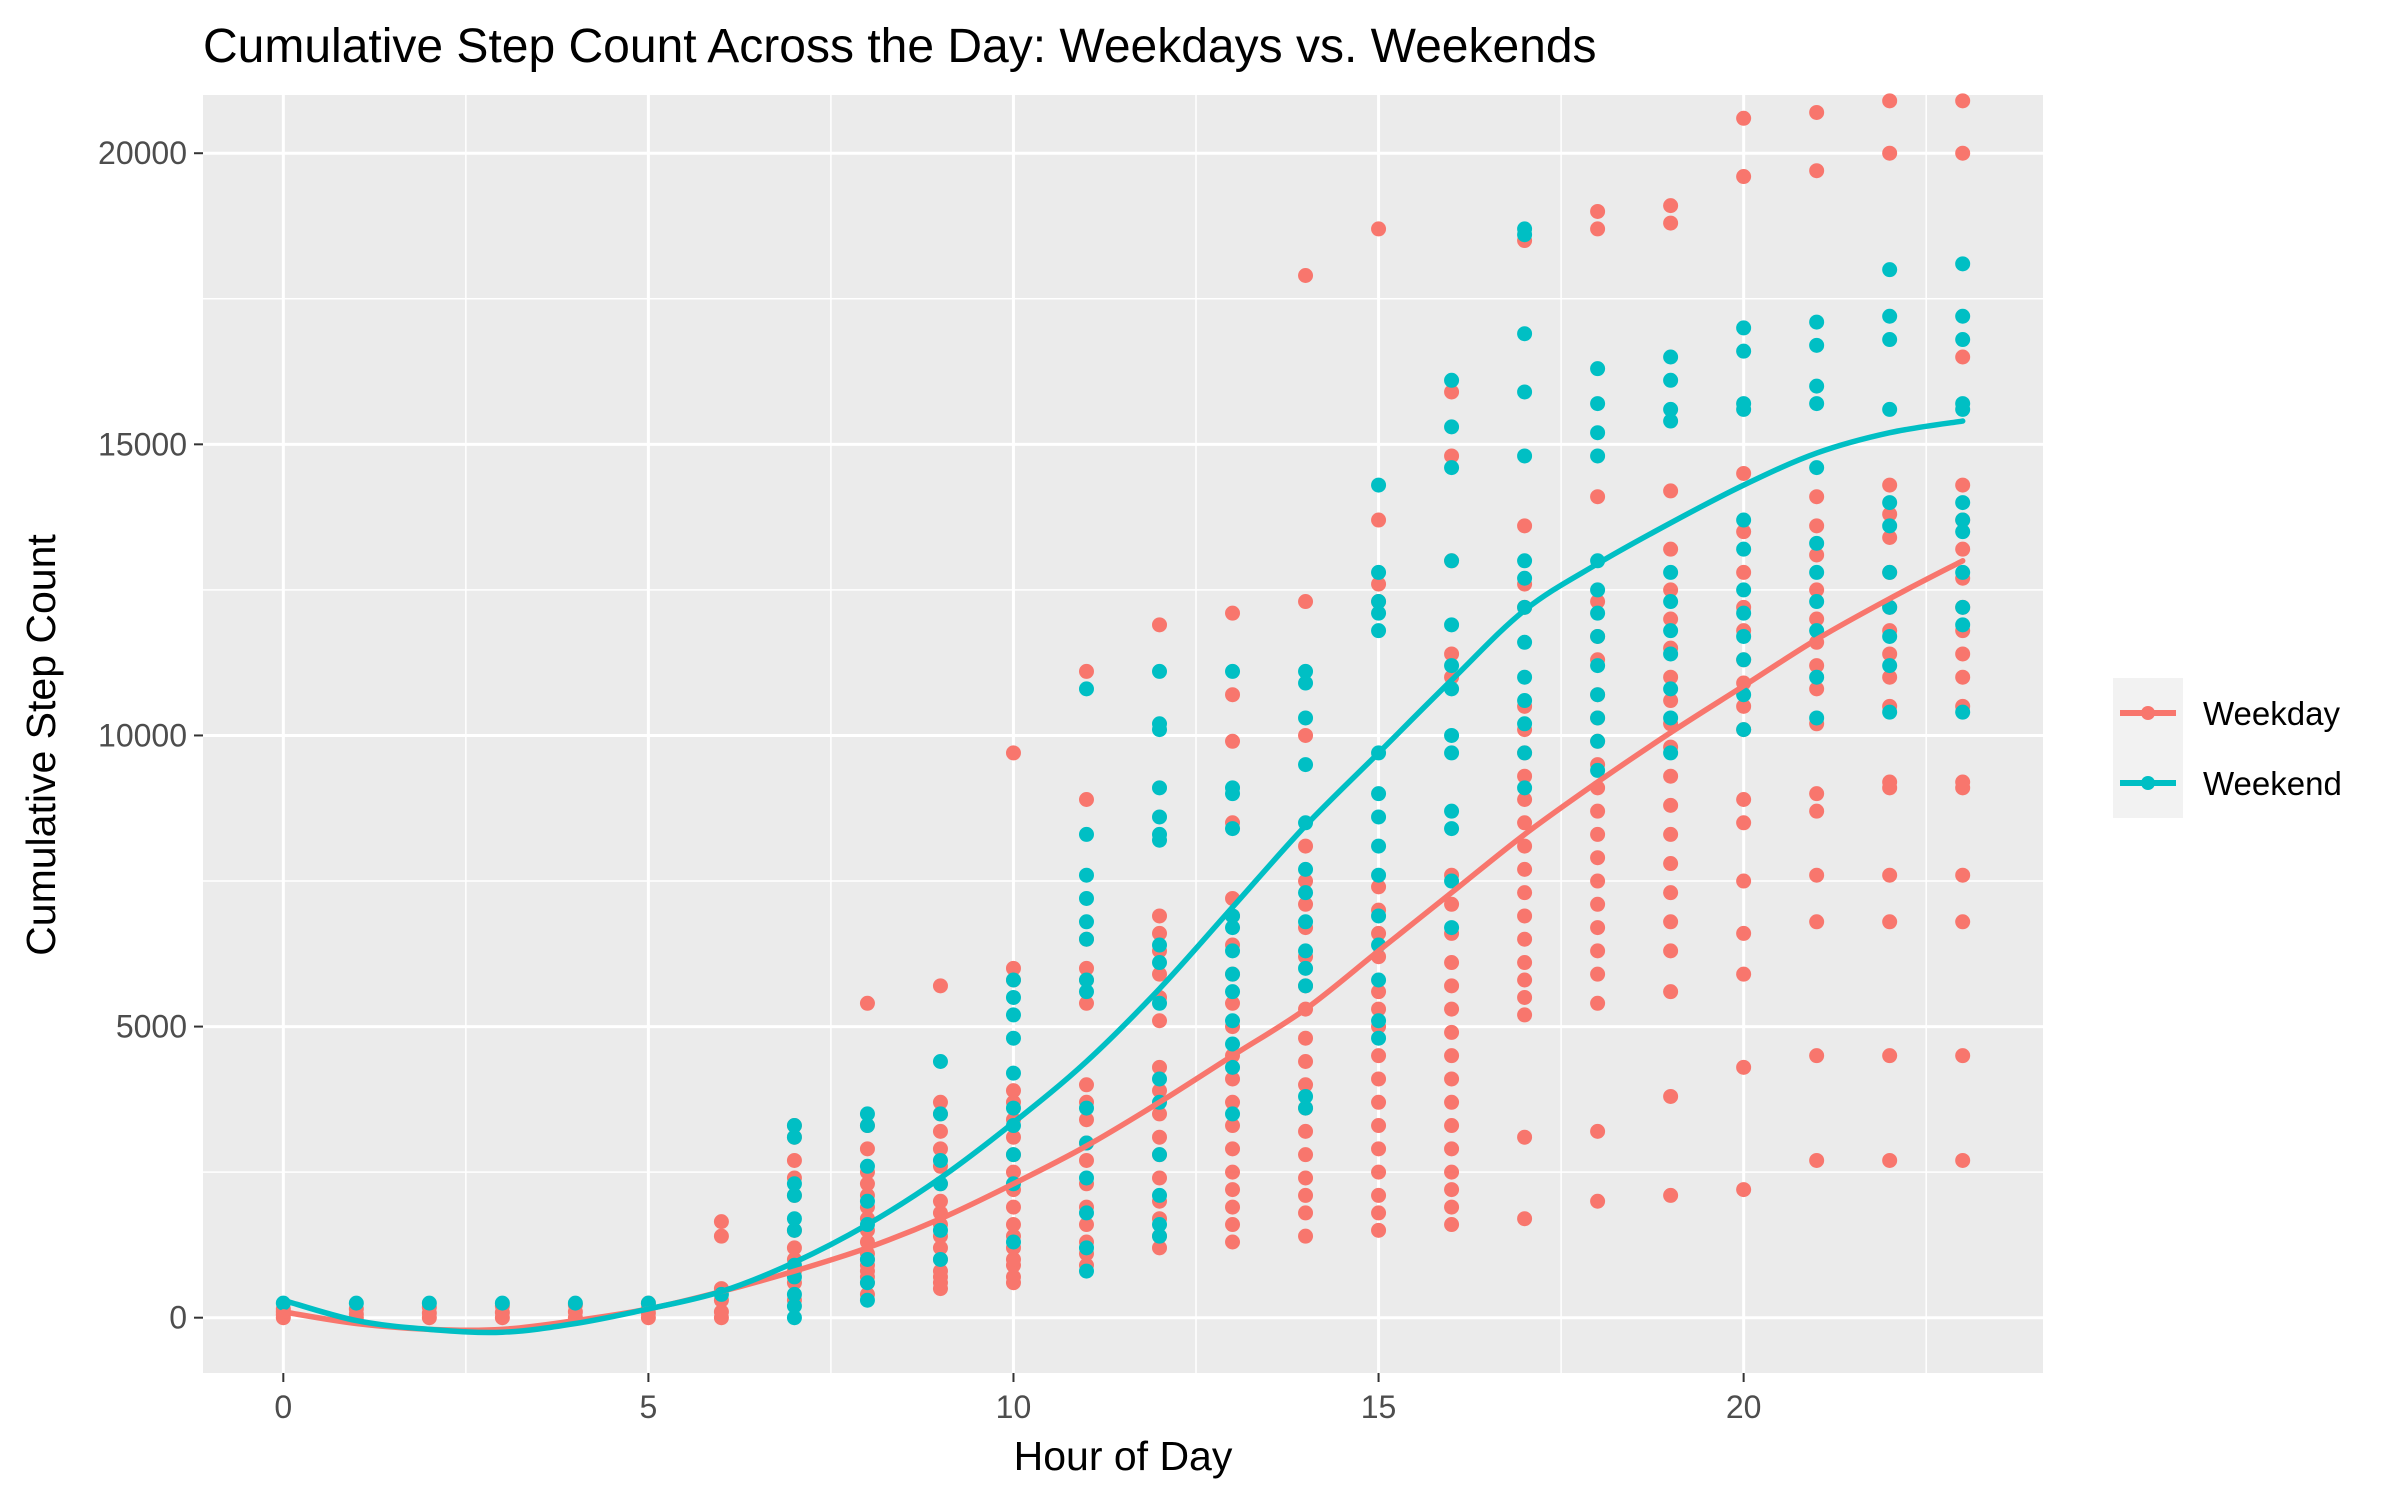  I want to click on x-tick-label: 0, so click(283, 1407).